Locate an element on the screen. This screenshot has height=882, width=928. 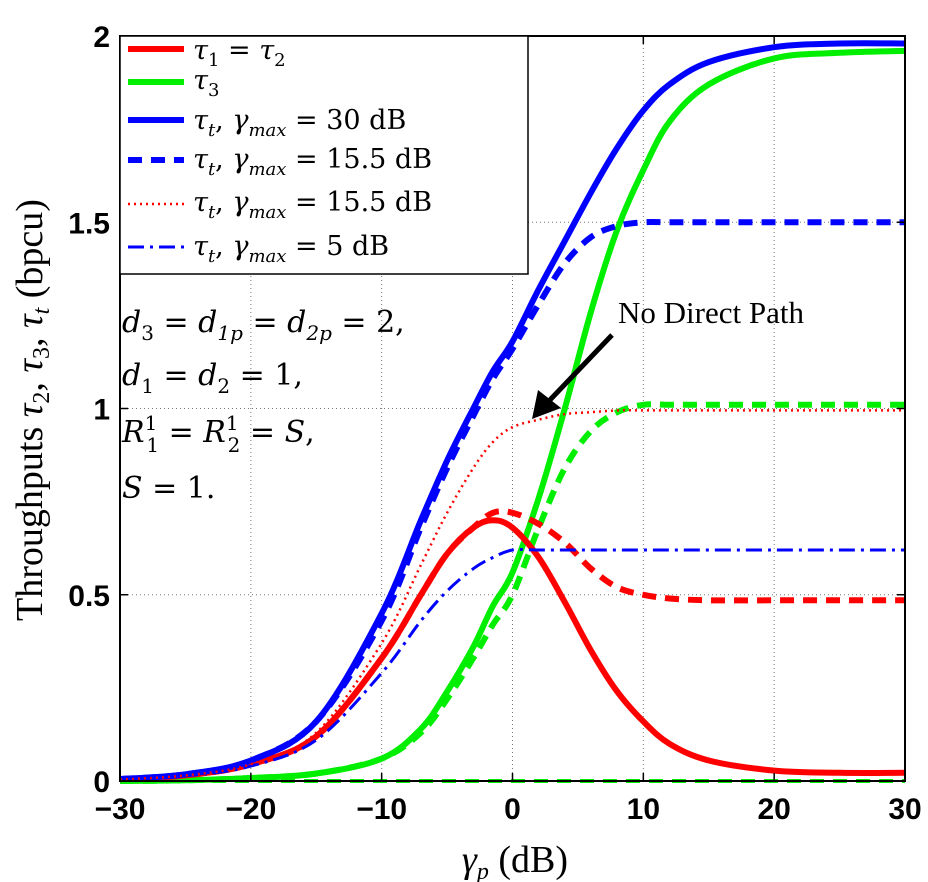
x-tick-label: 20 is located at coordinates (773, 809).